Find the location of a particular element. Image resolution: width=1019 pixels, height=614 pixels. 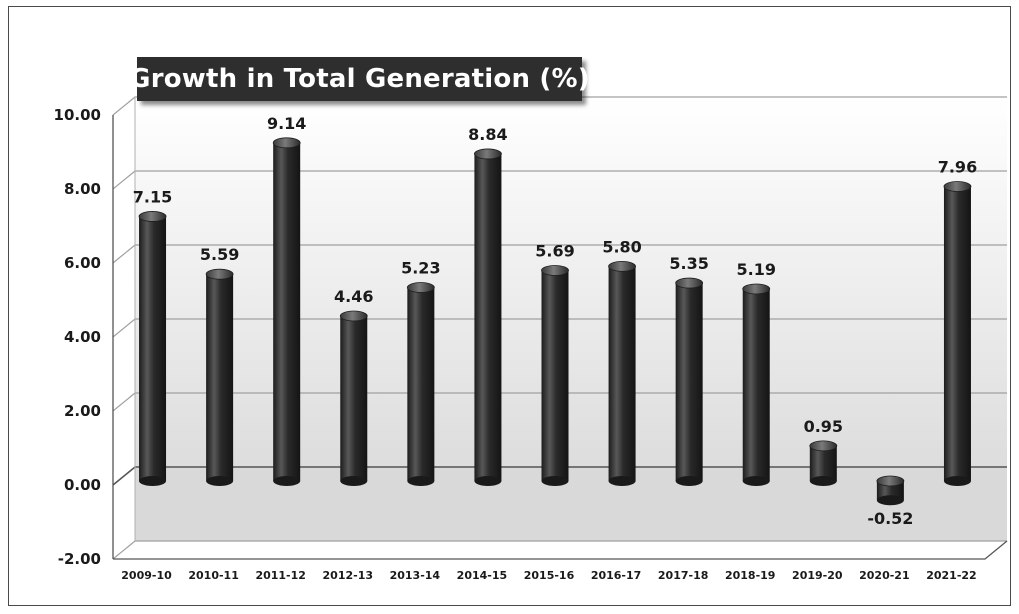

y-tick-label: 2.00 is located at coordinates (82, 411).